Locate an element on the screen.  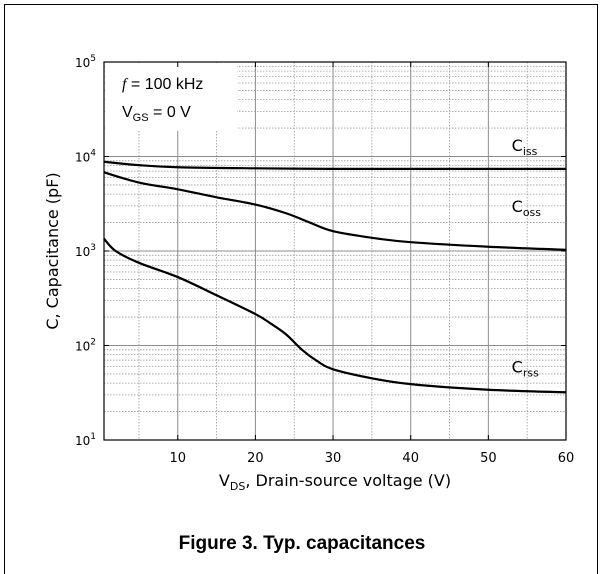
x-axis-label-subscript: DS is located at coordinates (237, 486).